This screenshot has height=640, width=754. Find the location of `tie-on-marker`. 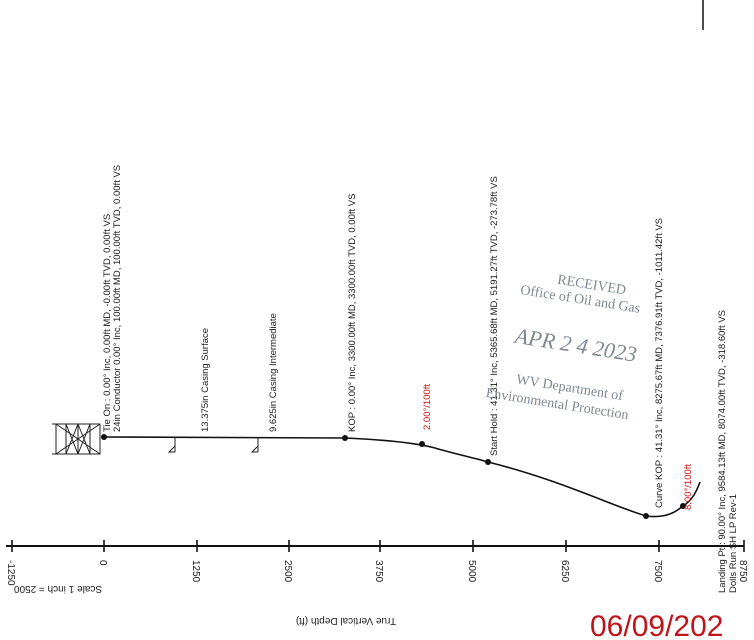

tie-on-marker is located at coordinates (104, 437).